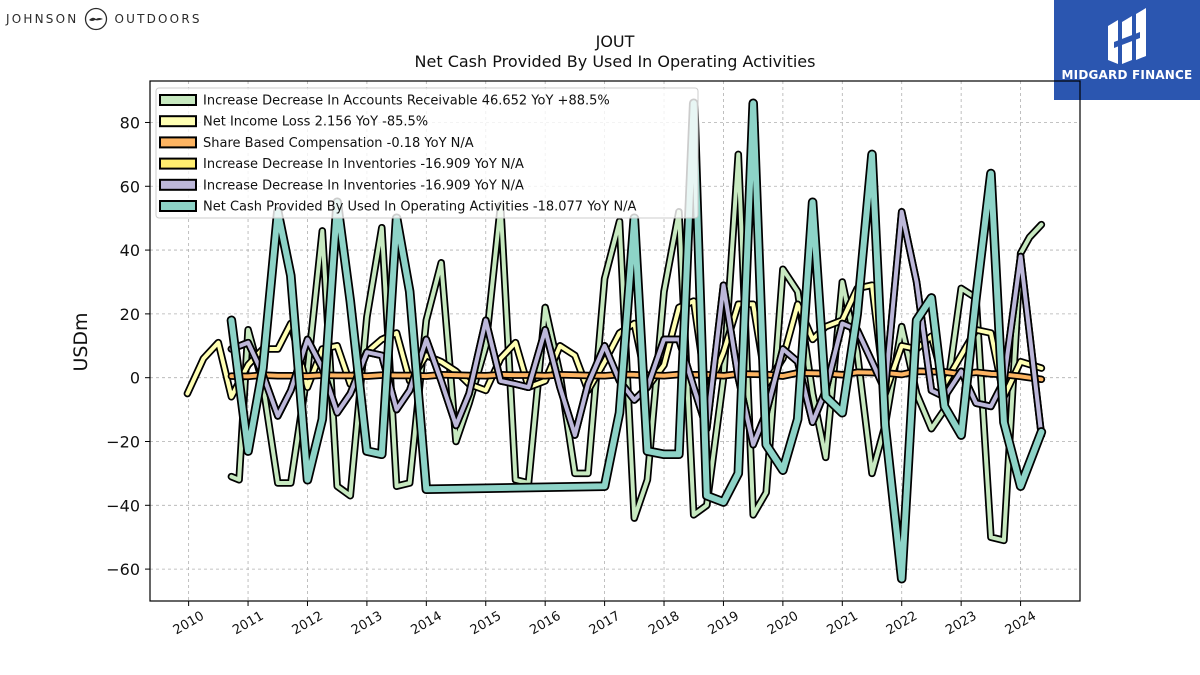 This screenshot has width=1200, height=675. I want to click on x-tick-label: 2021, so click(842, 624).